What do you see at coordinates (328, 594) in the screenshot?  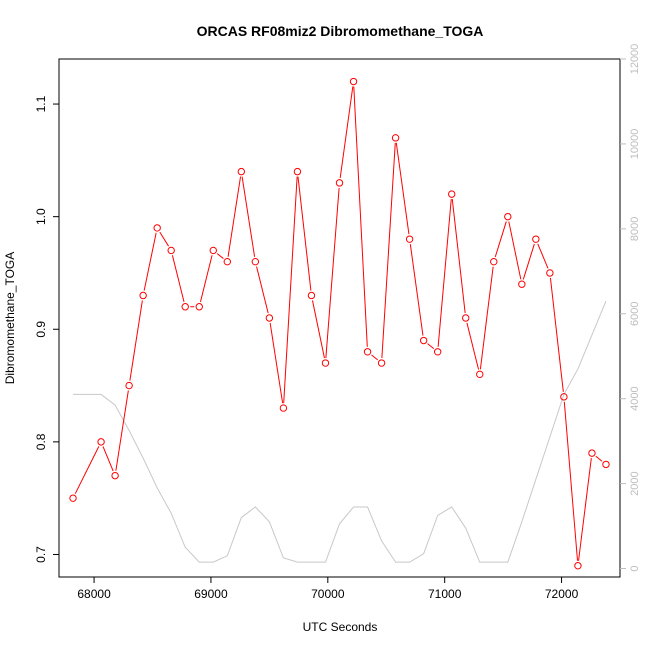 I see `x-tick-label: 70000` at bounding box center [328, 594].